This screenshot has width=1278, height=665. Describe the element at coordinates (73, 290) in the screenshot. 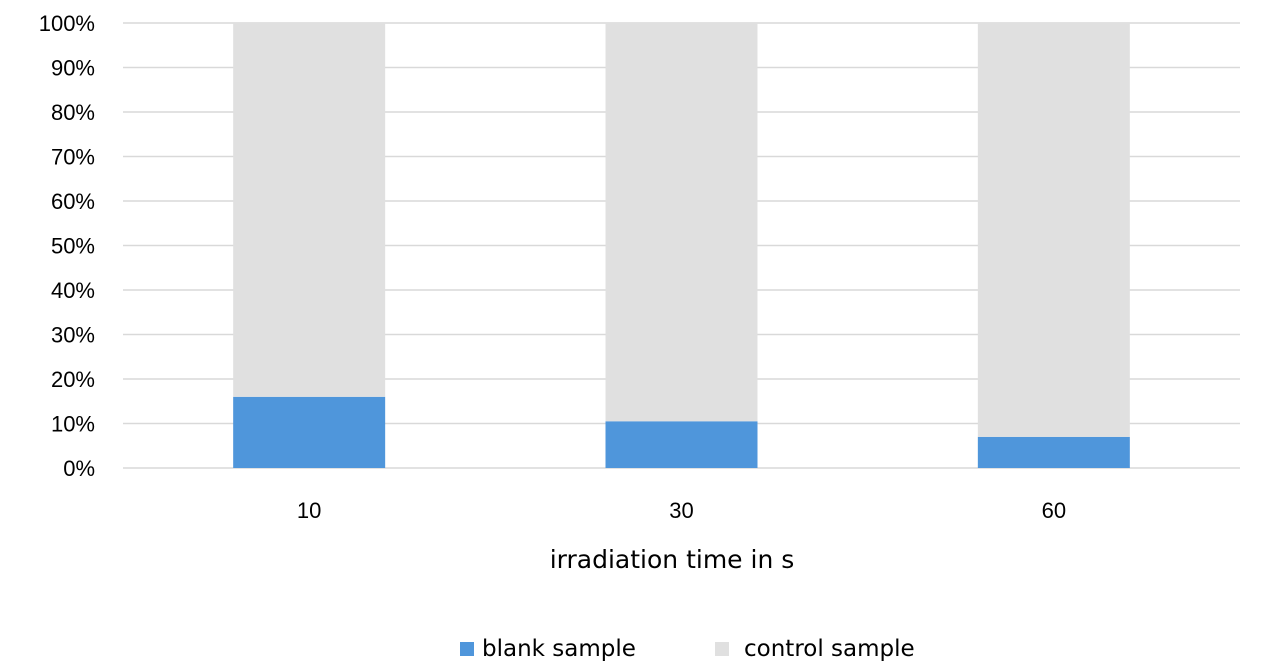

I see `y-tick-label: 40%` at that location.